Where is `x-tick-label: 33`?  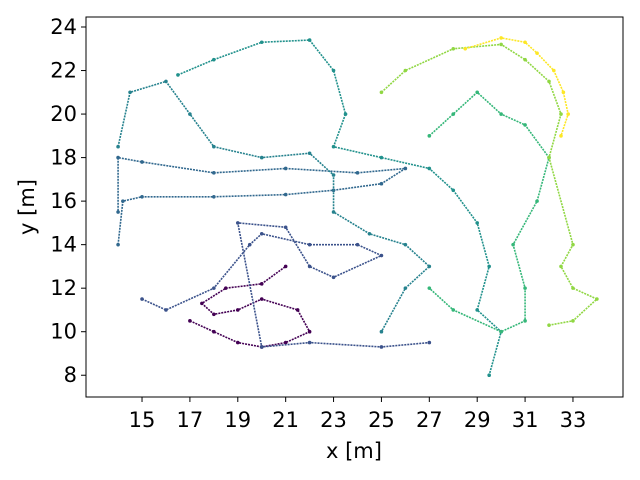 x-tick-label: 33 is located at coordinates (573, 420).